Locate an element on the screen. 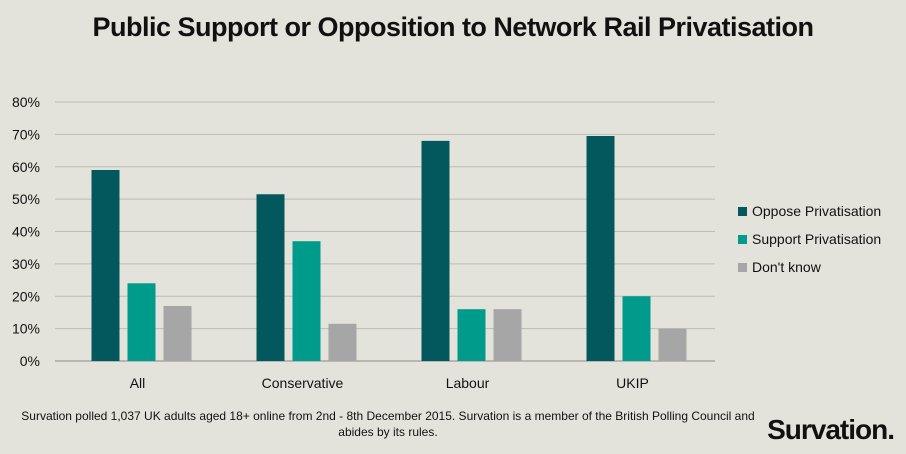 The width and height of the screenshot is (906, 454). bar-support-privatisation-conservative is located at coordinates (306, 301).